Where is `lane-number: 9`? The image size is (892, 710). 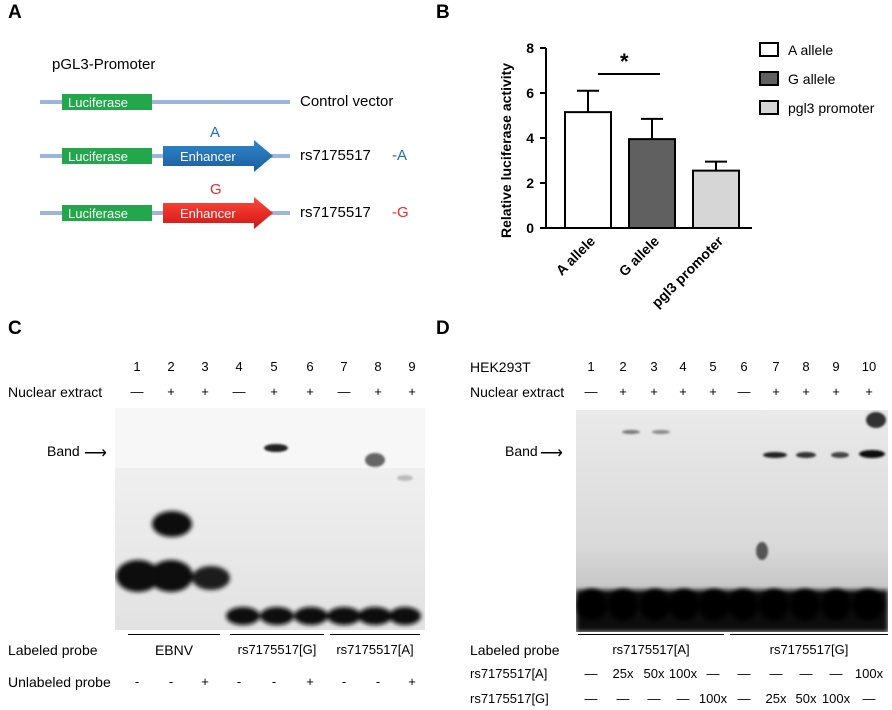 lane-number: 9 is located at coordinates (836, 366).